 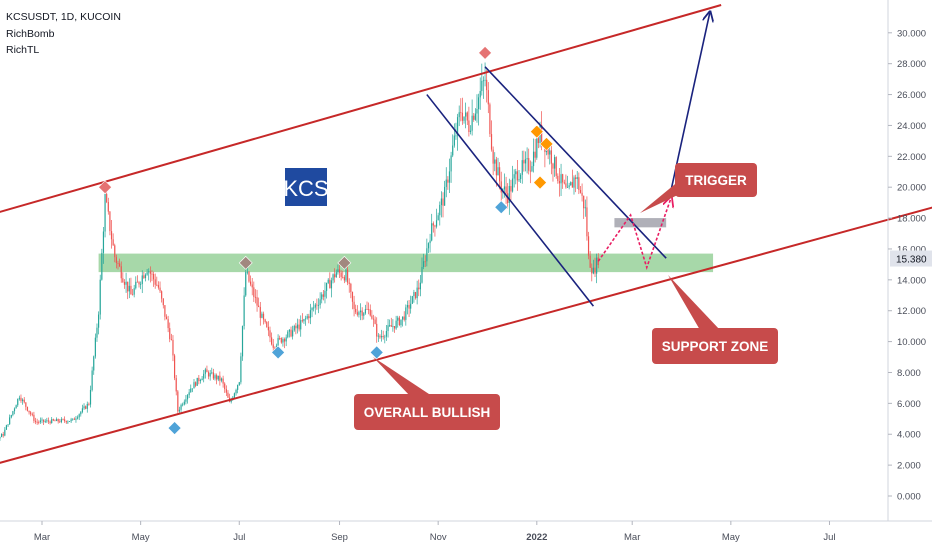 I want to click on indicator-label-richtl: RichTL, so click(x=23, y=50).